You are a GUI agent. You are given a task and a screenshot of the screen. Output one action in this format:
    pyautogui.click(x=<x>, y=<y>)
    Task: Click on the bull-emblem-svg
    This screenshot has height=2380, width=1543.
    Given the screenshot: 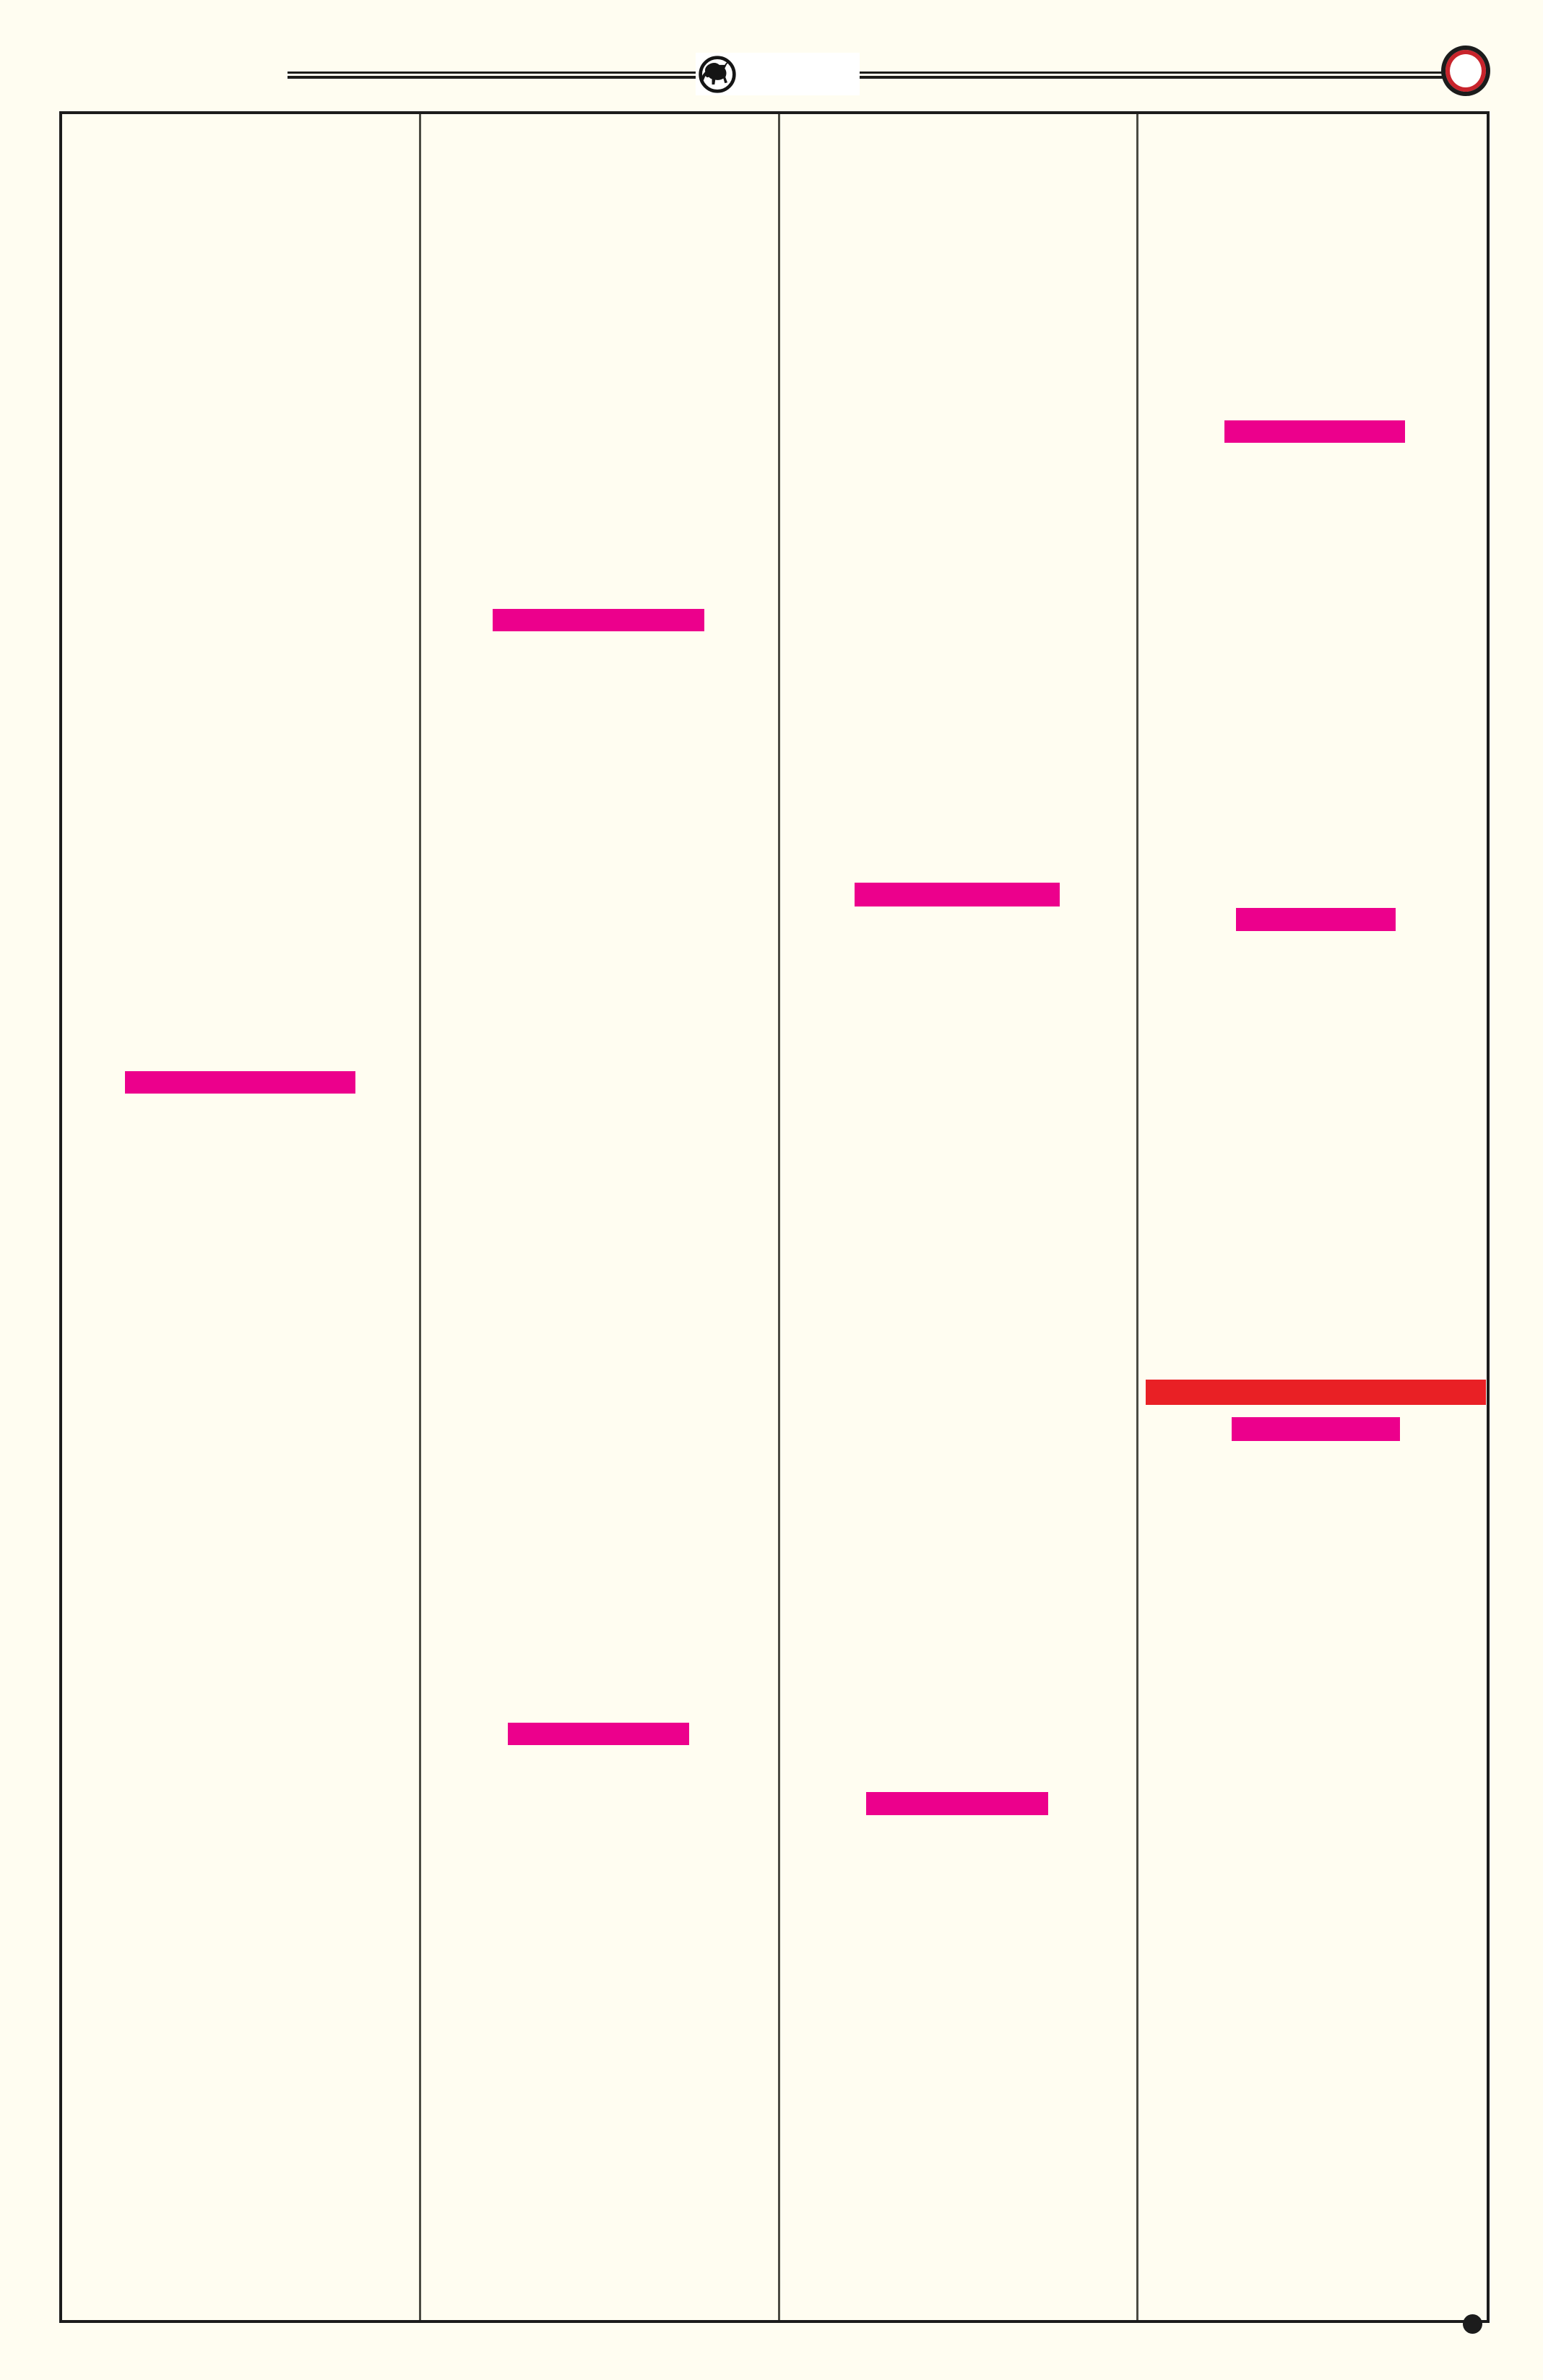 What is the action you would take?
    pyautogui.click(x=717, y=74)
    